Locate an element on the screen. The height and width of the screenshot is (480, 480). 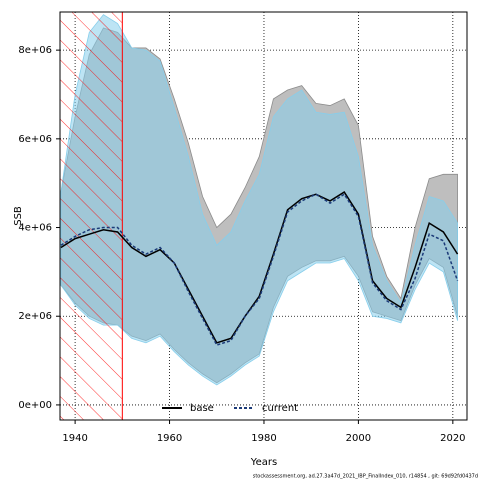
y-tick-label: 8e+06 is located at coordinates (35, 50).